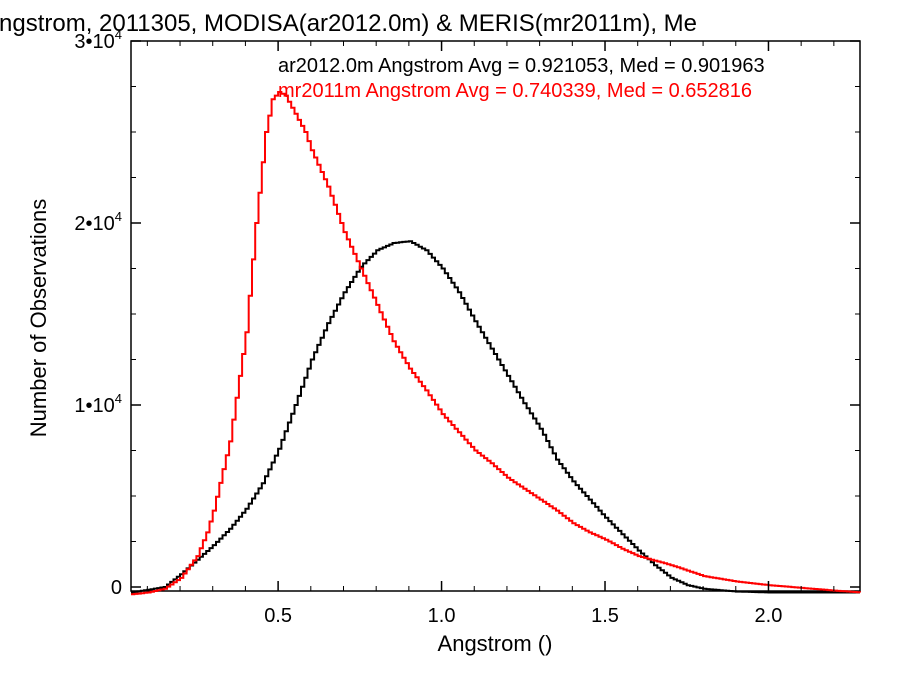  I want to click on x-tick-label: 1.0, so click(442, 616).